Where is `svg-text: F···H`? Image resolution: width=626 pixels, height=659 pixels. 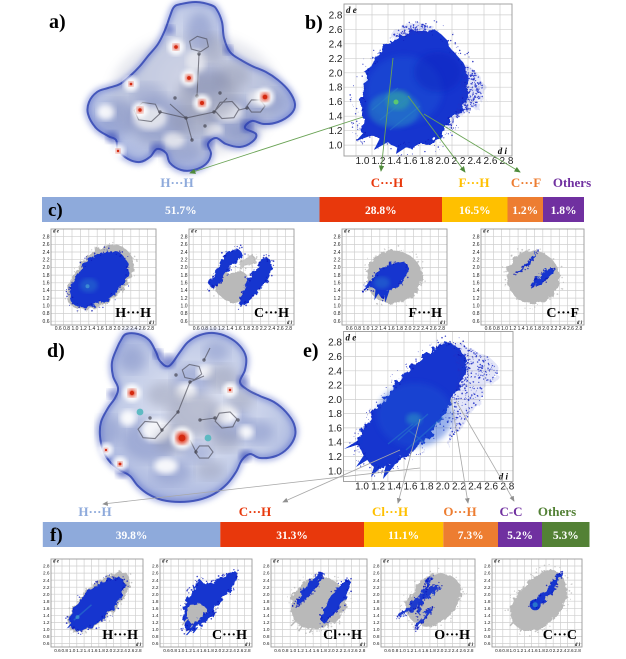 svg-text: F···H is located at coordinates (473, 182).